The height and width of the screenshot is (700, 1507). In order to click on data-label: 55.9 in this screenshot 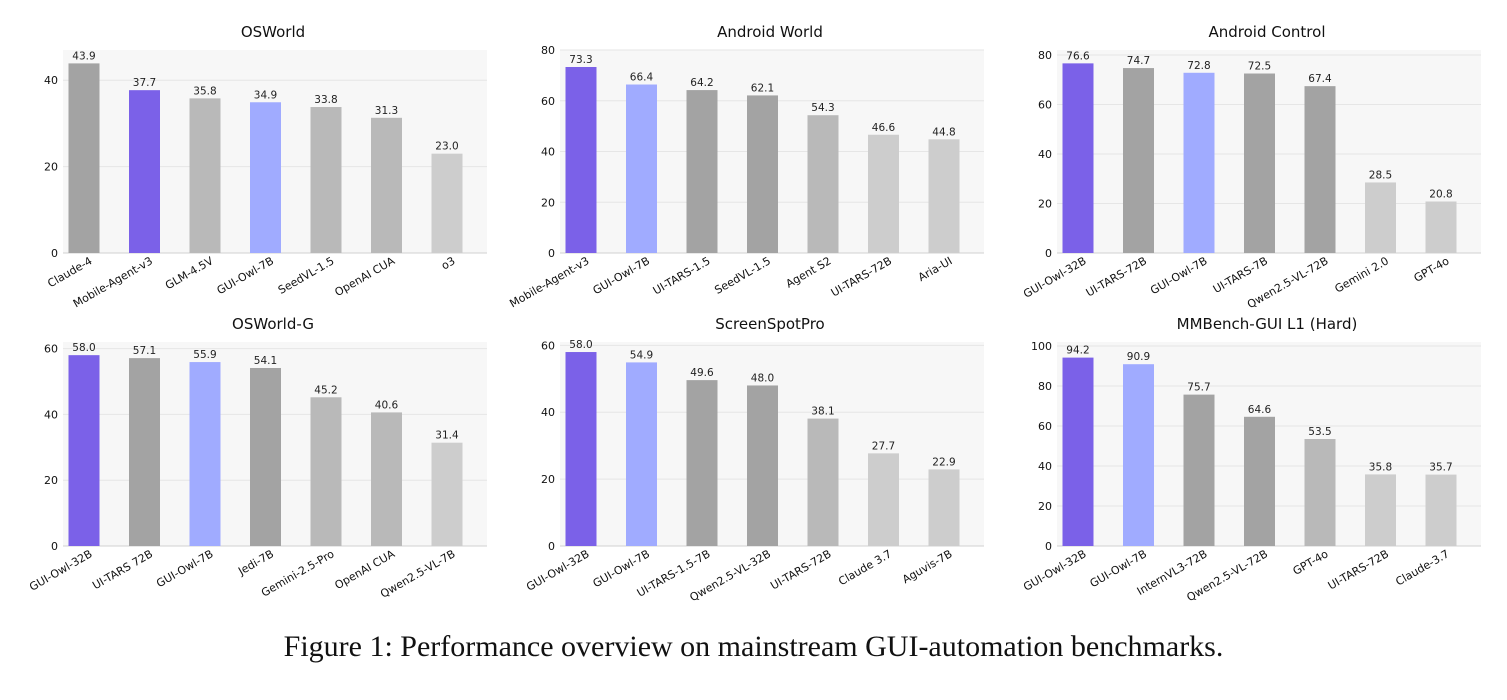, I will do `click(204, 355)`.